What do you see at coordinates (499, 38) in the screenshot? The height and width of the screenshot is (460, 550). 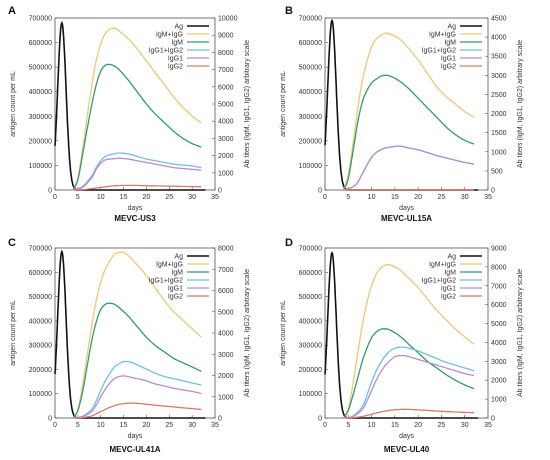 I see `y2-tick-label: 4000` at bounding box center [499, 38].